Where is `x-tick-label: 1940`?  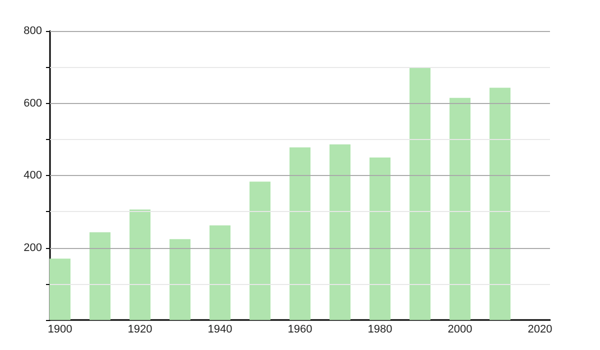
x-tick-label: 1940 is located at coordinates (220, 330).